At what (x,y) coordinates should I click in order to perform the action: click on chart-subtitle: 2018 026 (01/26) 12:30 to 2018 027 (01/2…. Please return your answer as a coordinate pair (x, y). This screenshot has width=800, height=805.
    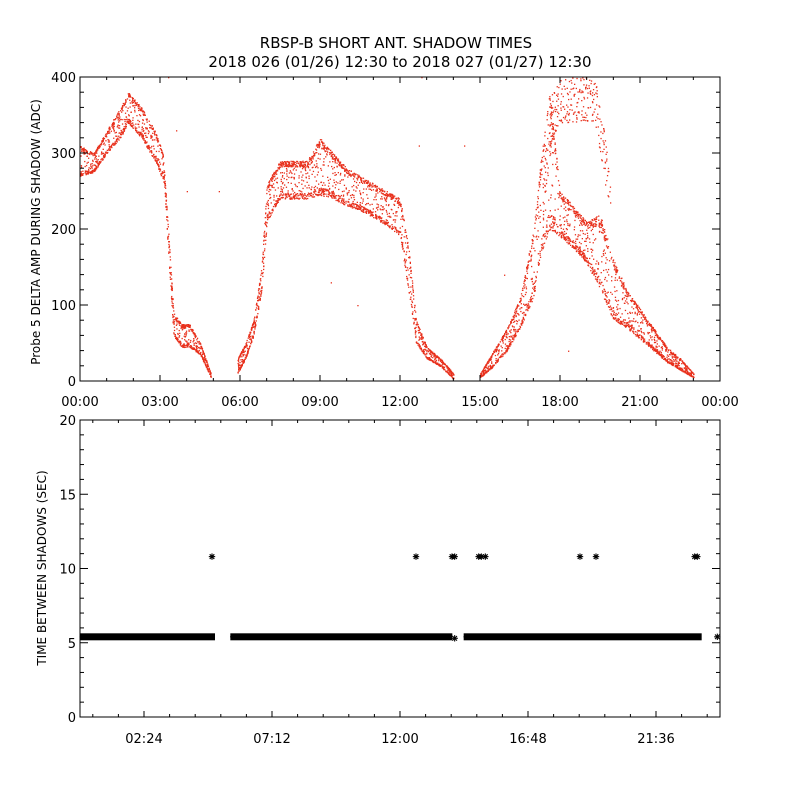
    Looking at the image, I should click on (399, 62).